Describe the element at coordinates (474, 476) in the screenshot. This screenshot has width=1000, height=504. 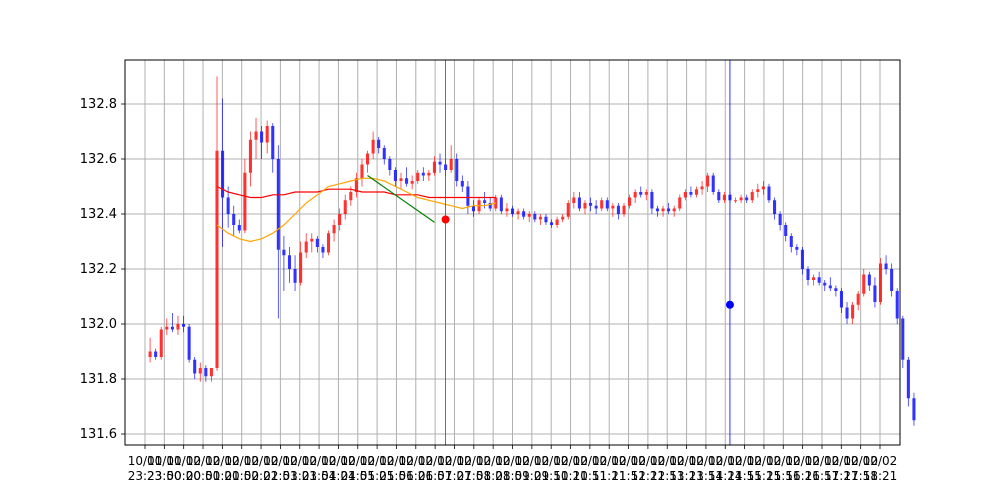
I see `x-tick-label-time: 07:51` at that location.